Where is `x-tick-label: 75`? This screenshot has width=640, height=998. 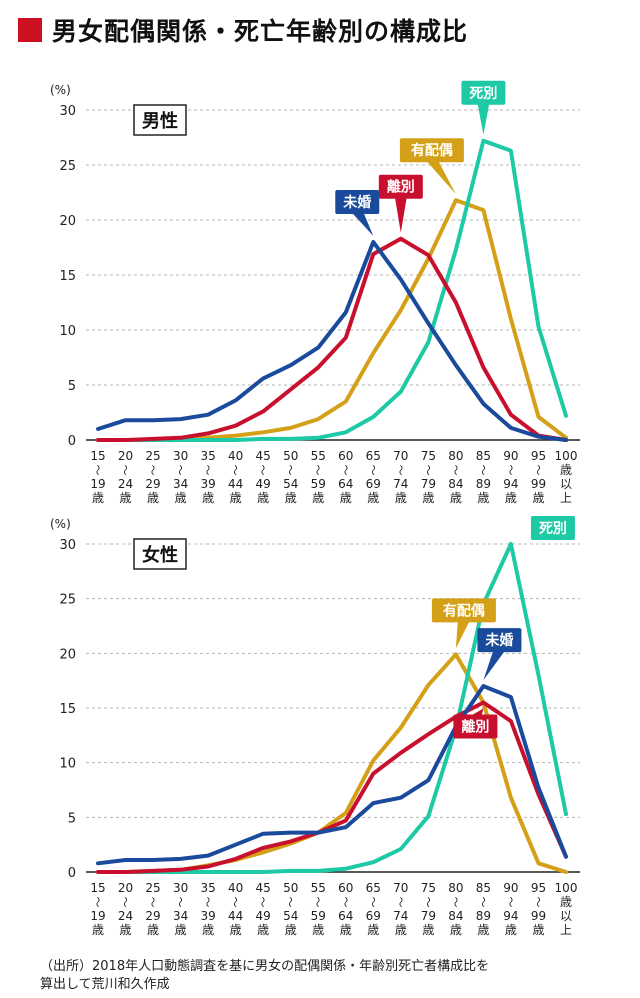
x-tick-label: 75 is located at coordinates (428, 888).